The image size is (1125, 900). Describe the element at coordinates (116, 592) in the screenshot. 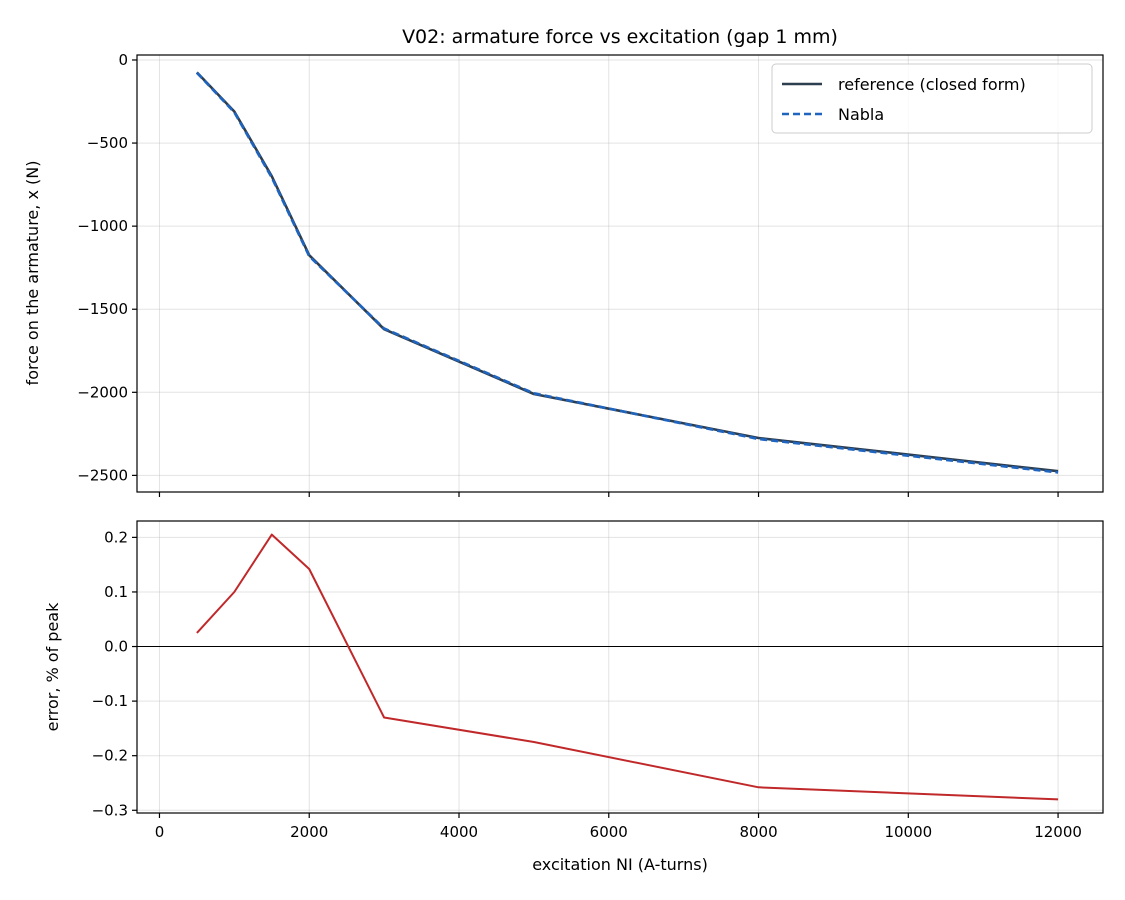

I see `error-y-tick-label: 0.1` at that location.